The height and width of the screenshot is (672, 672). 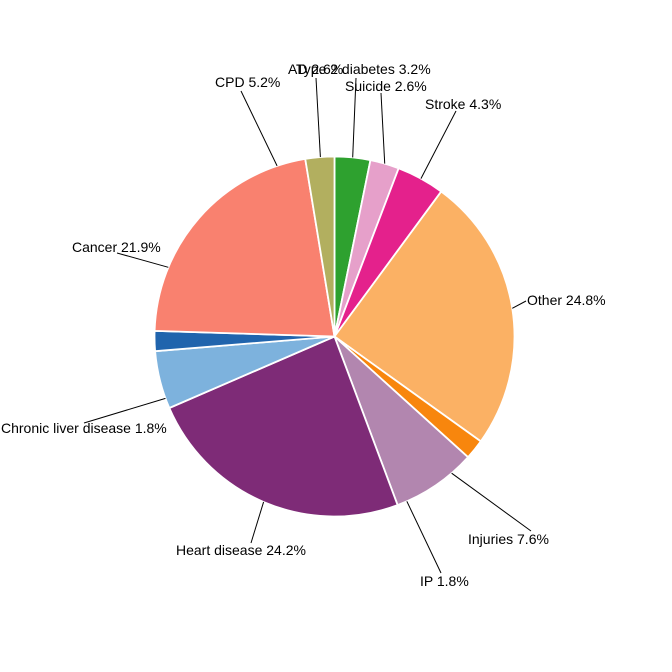 What do you see at coordinates (438, 144) in the screenshot?
I see `leader-line-stroke` at bounding box center [438, 144].